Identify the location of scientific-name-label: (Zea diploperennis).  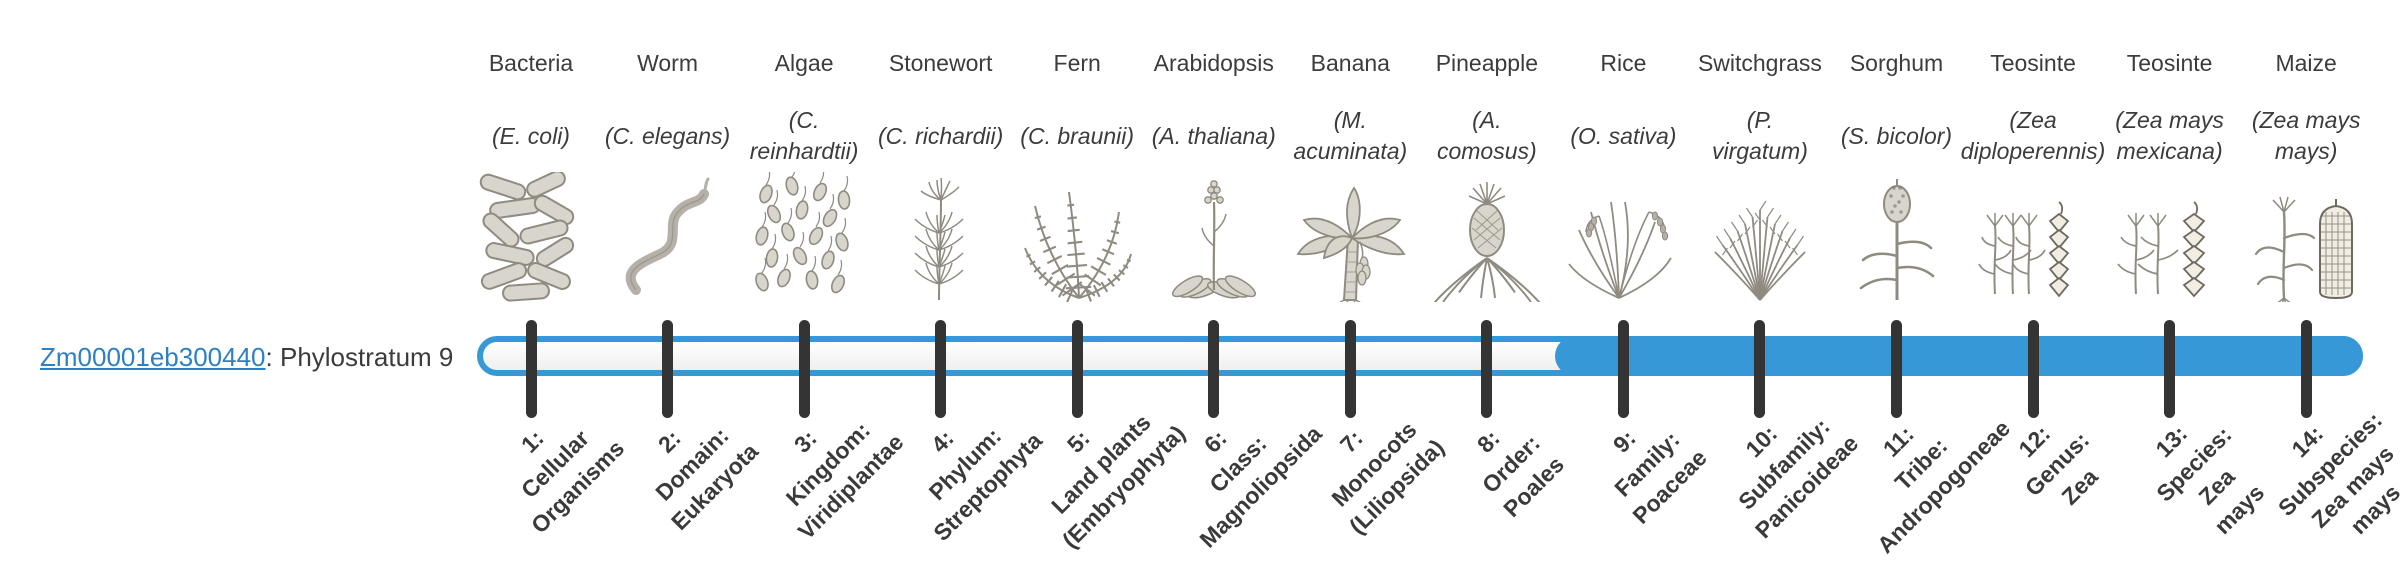
(2033, 135).